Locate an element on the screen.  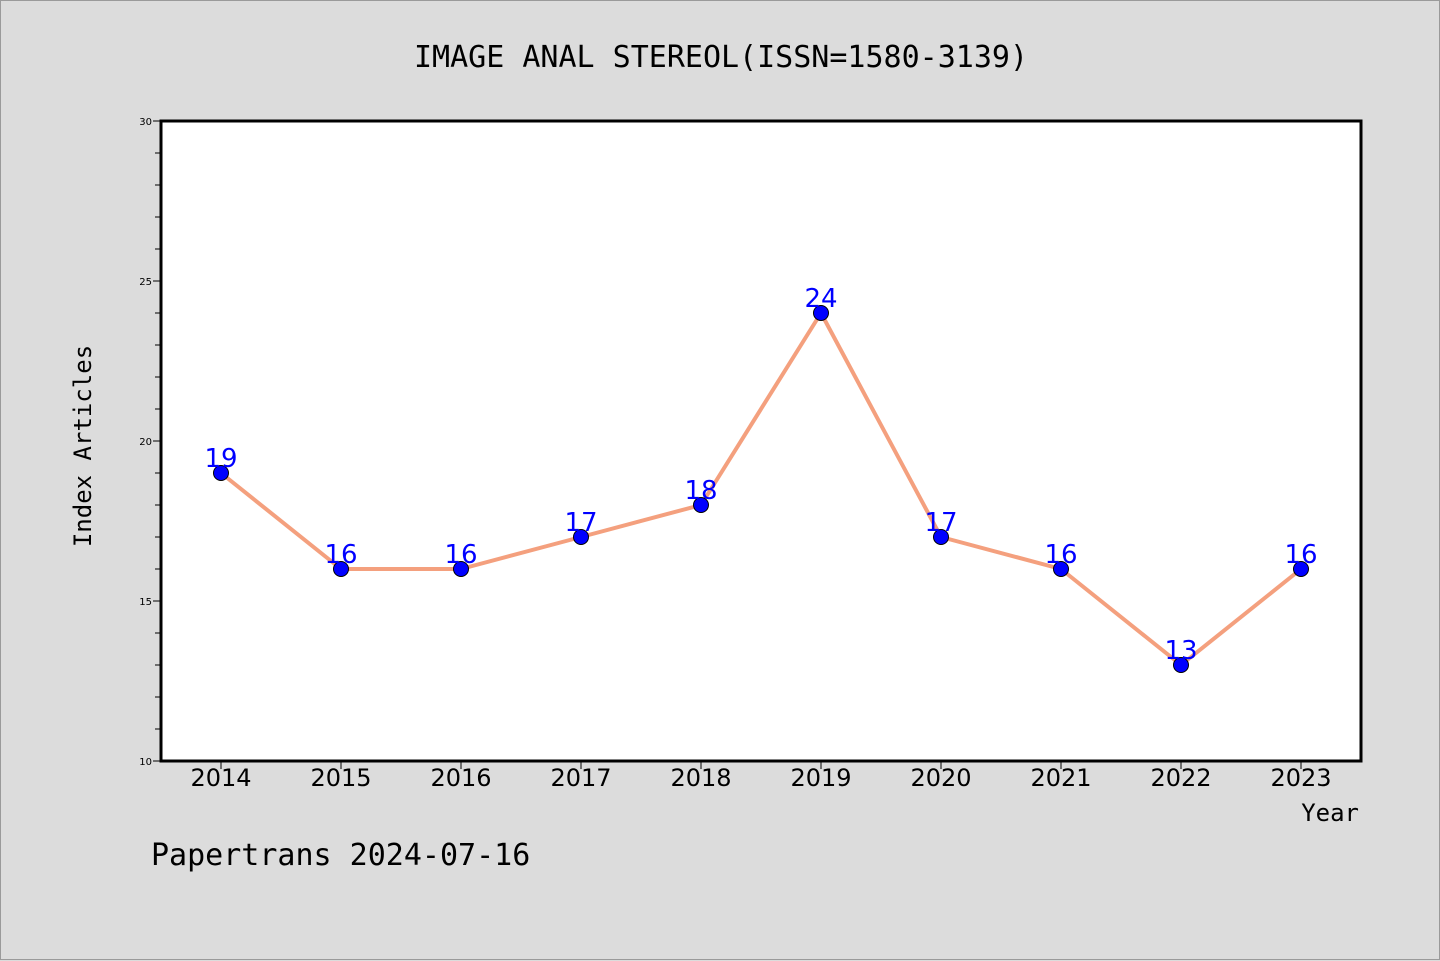
x-tick-label: 2018 is located at coordinates (700, 778).